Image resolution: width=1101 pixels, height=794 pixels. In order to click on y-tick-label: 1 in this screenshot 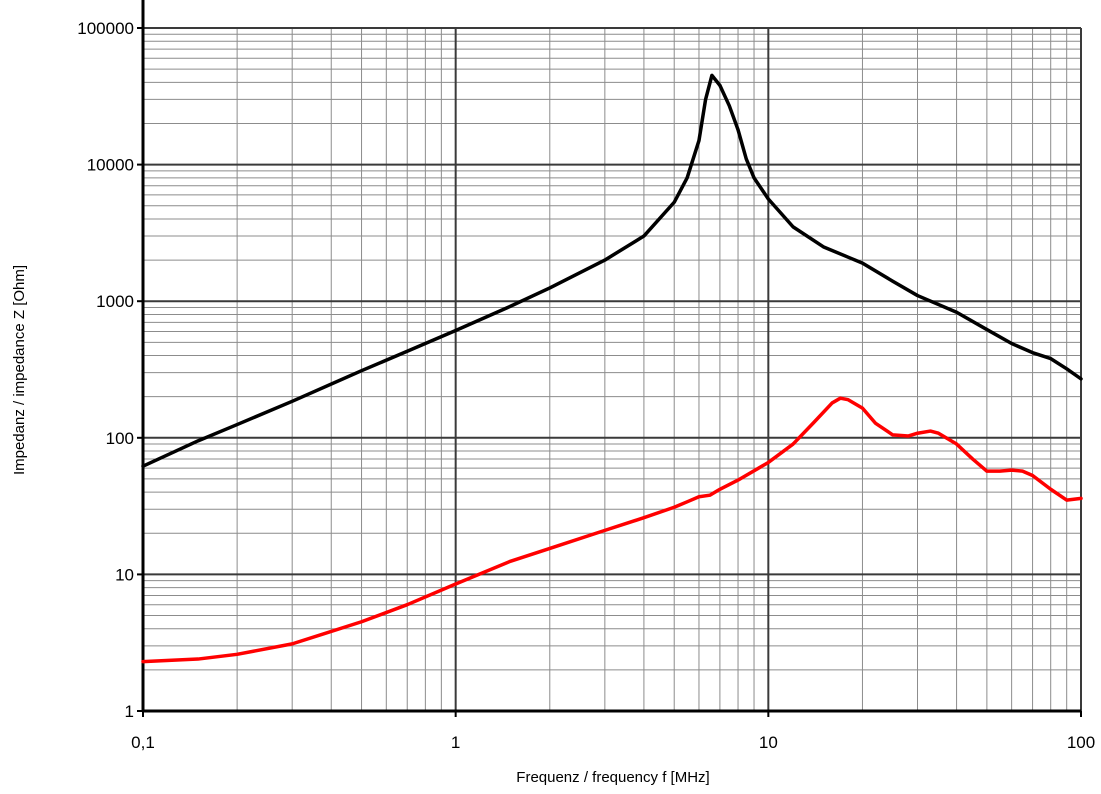, I will do `click(129, 711)`.